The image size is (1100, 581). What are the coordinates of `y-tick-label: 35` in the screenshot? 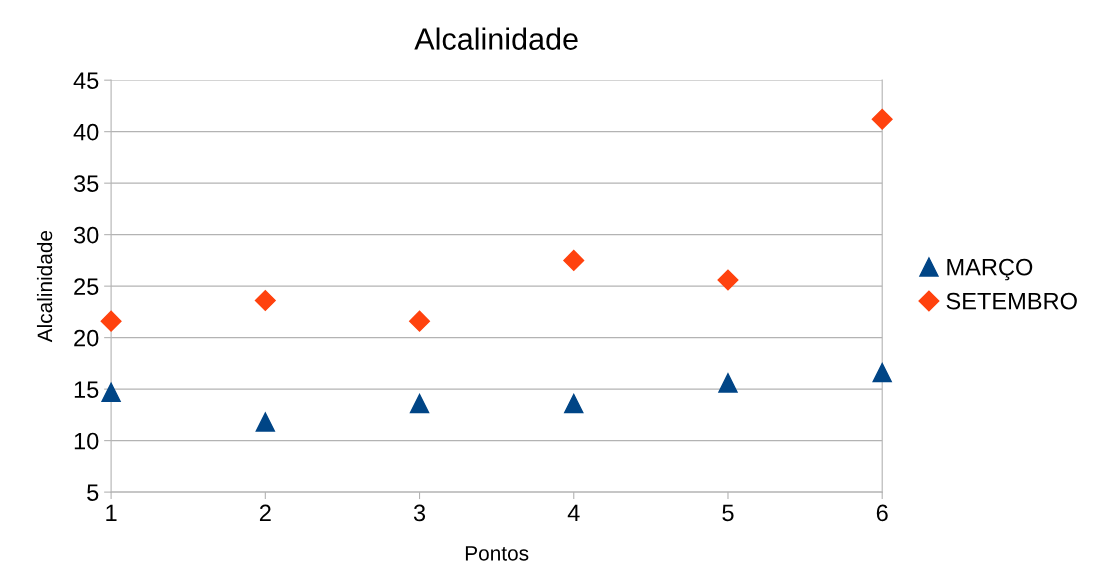 It's located at (86, 183).